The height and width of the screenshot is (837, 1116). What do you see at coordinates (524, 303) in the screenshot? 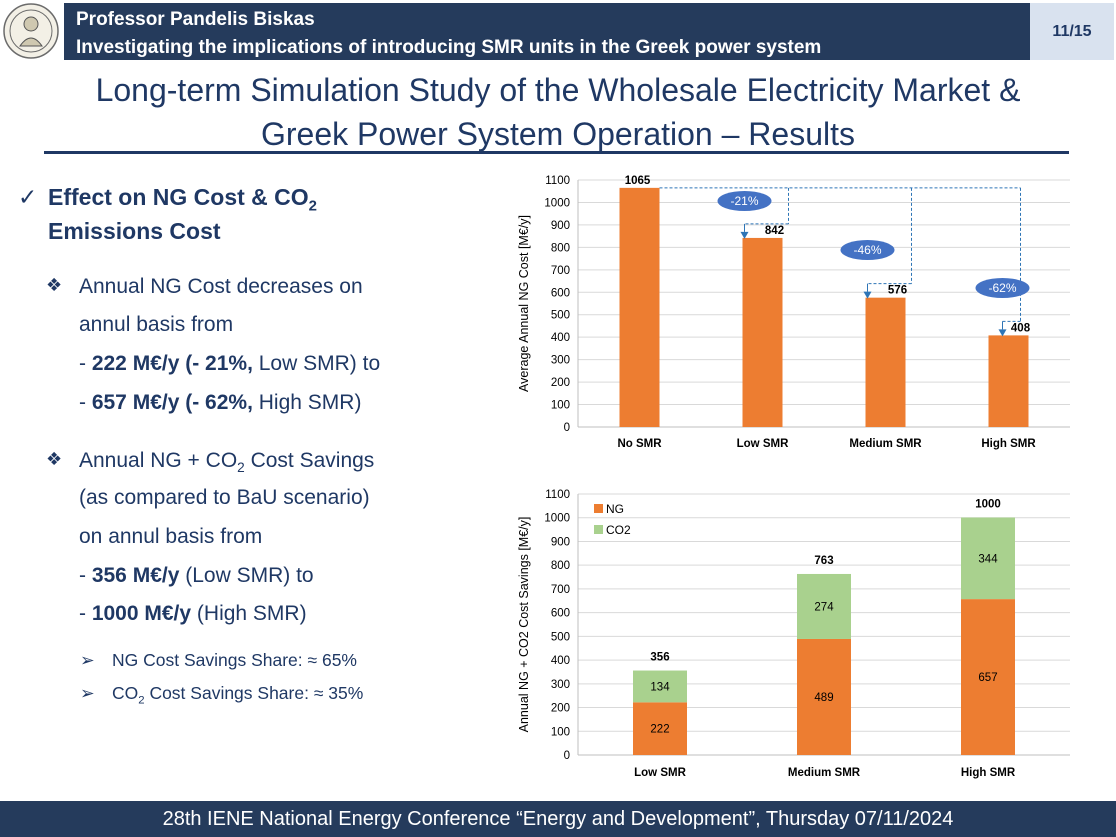
I see `y-axis-label: Average Annual NG Cost [M€/y]` at bounding box center [524, 303].